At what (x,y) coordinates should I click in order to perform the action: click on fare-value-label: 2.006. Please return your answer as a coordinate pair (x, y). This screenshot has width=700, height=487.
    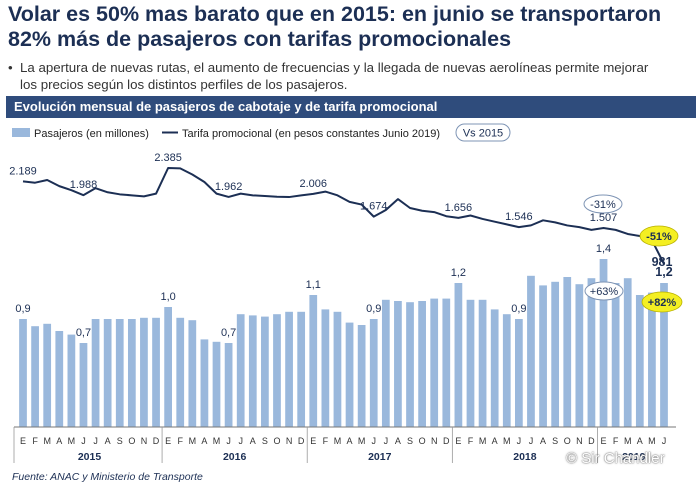
    Looking at the image, I should click on (313, 184).